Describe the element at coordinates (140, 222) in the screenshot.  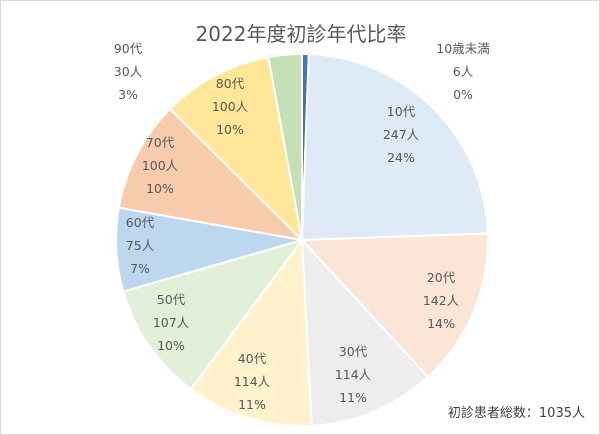
I see `slice-label-name-6: 60代` at that location.